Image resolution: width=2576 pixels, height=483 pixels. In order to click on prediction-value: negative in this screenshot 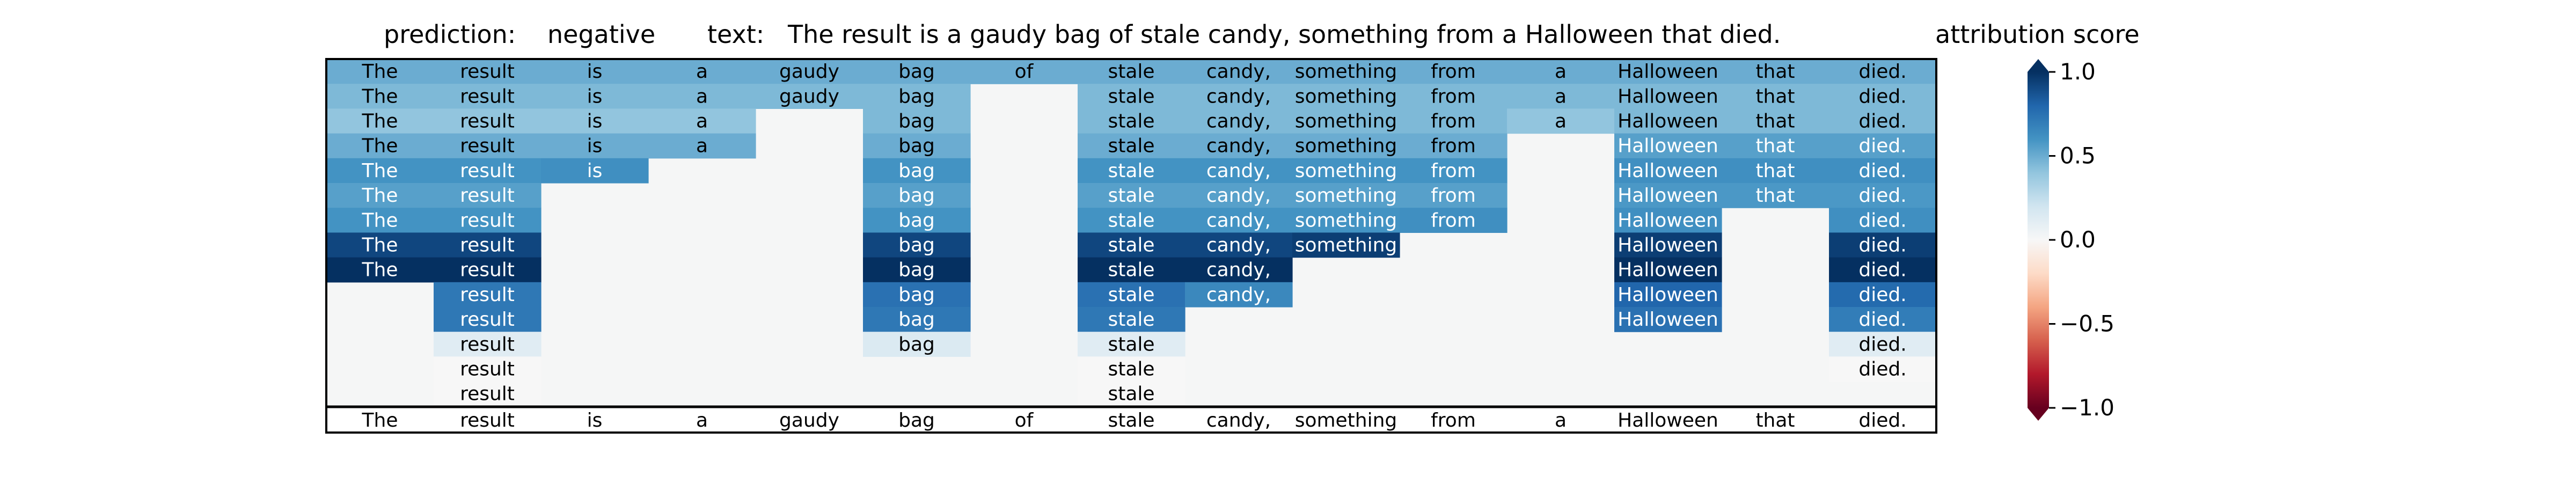, I will do `click(601, 34)`.